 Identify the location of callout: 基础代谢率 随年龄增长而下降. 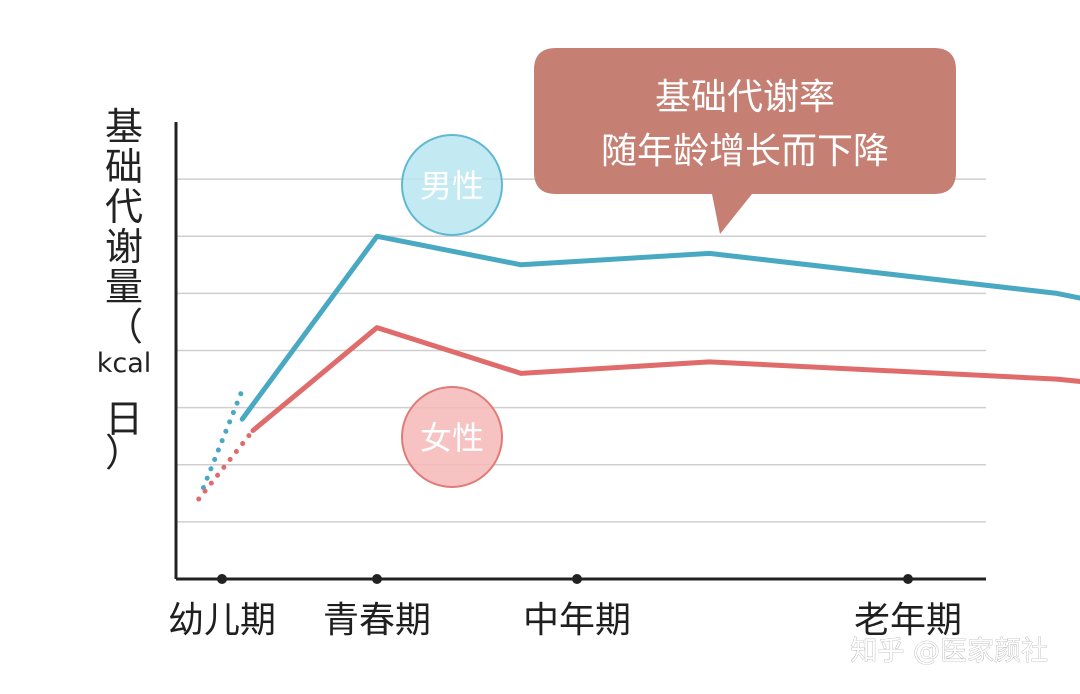
(745, 141).